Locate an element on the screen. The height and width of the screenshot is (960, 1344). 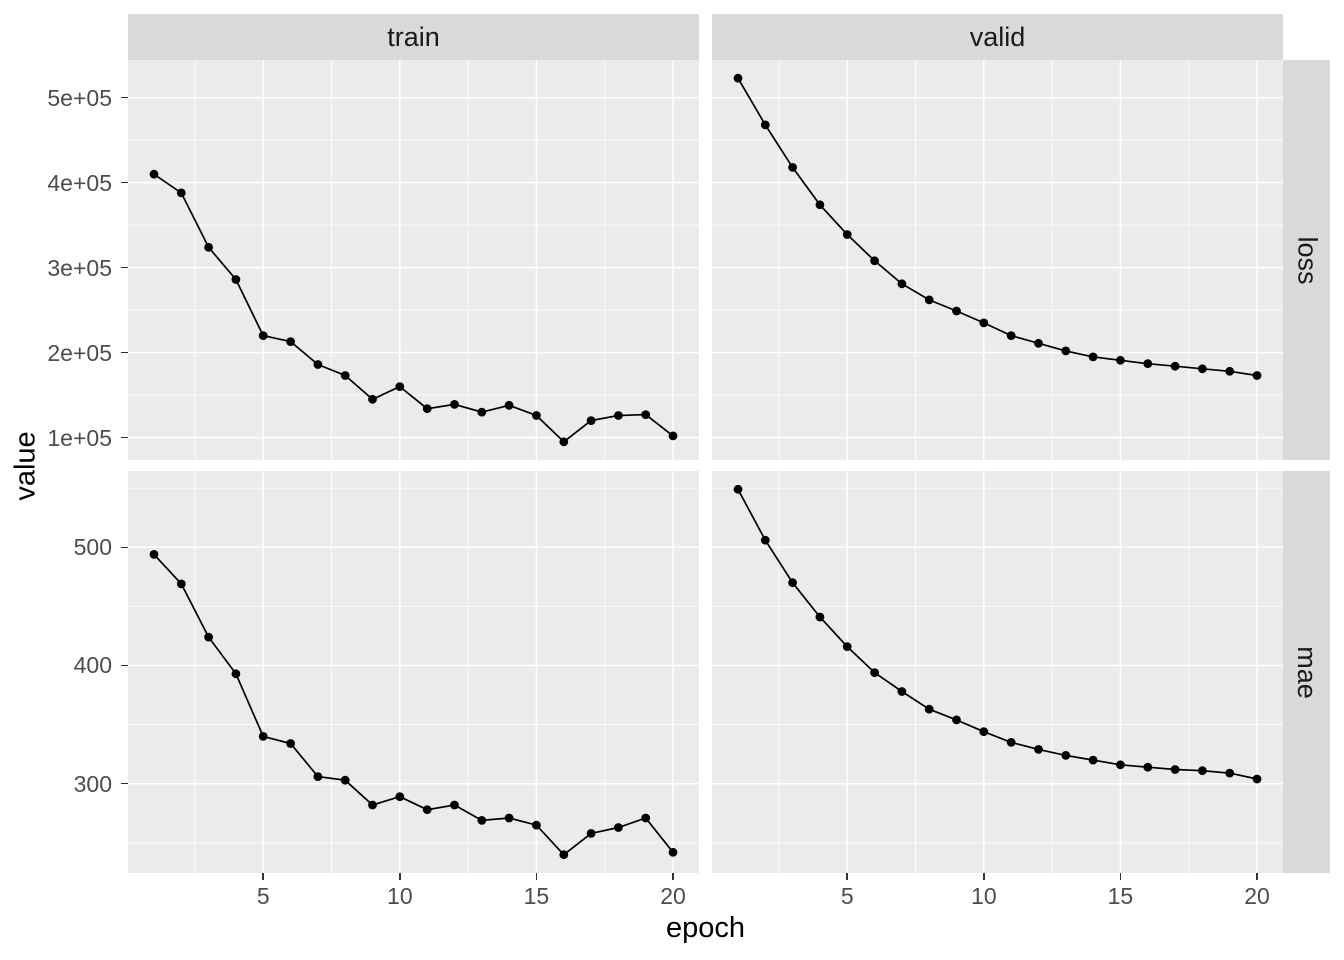
x-tick-label: 20 is located at coordinates (1257, 896).